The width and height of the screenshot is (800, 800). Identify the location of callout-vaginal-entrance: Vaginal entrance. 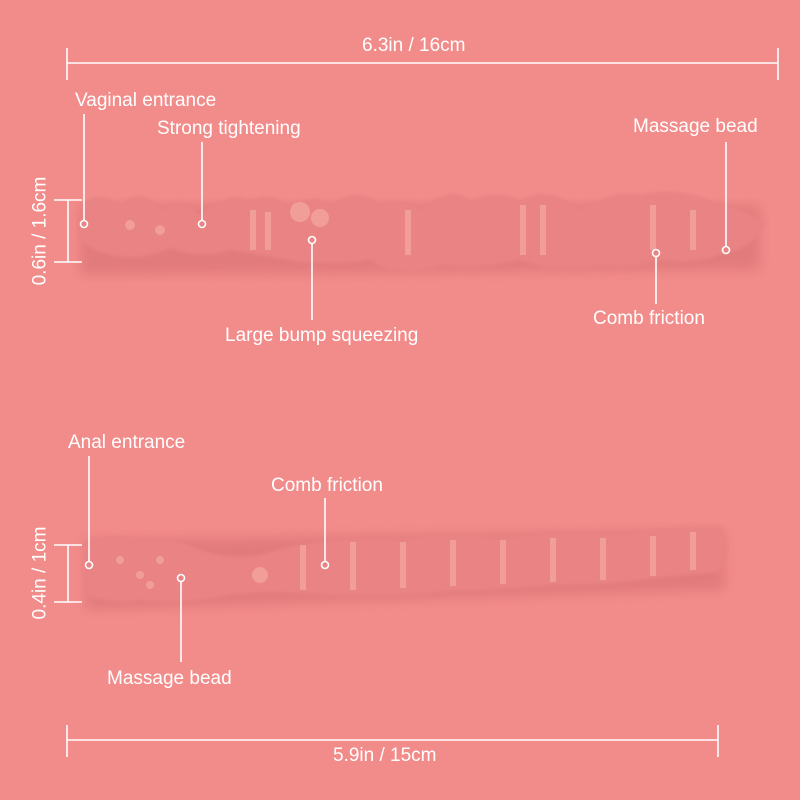
(146, 100).